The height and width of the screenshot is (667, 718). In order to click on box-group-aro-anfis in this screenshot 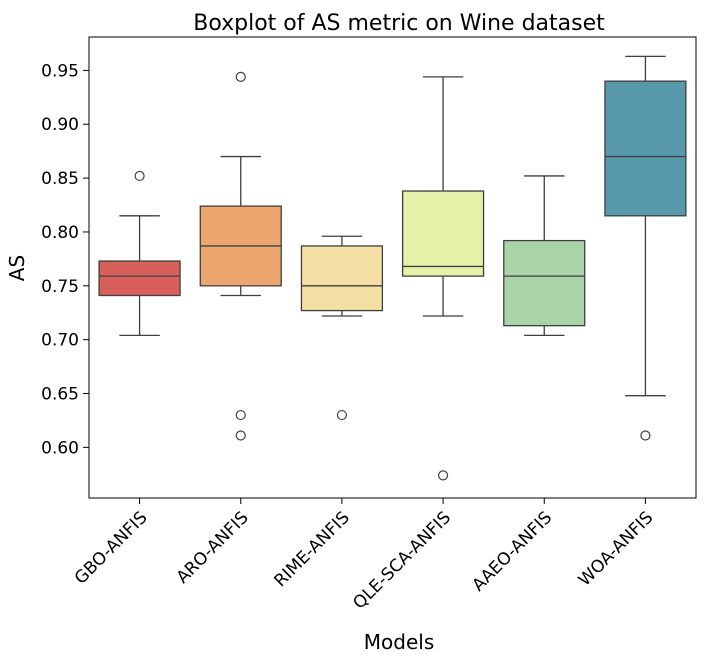, I will do `click(240, 256)`.